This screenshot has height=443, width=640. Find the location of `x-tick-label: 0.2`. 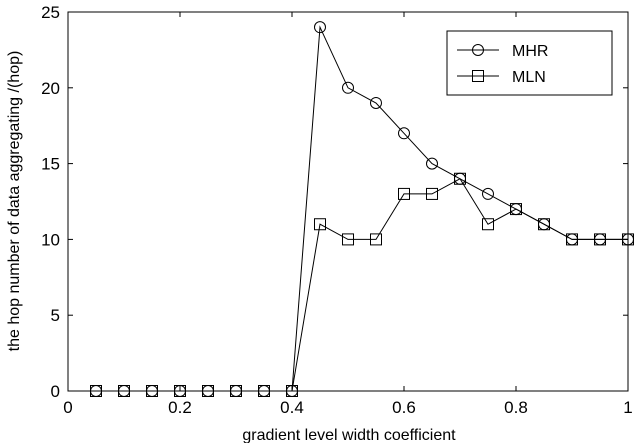

x-tick-label: 0.2 is located at coordinates (180, 407).